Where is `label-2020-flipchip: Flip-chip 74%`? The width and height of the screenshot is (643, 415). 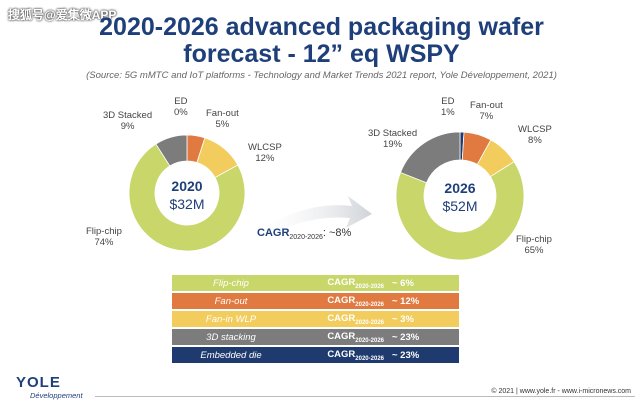
label-2020-flipchip: Flip-chip 74% is located at coordinates (104, 237).